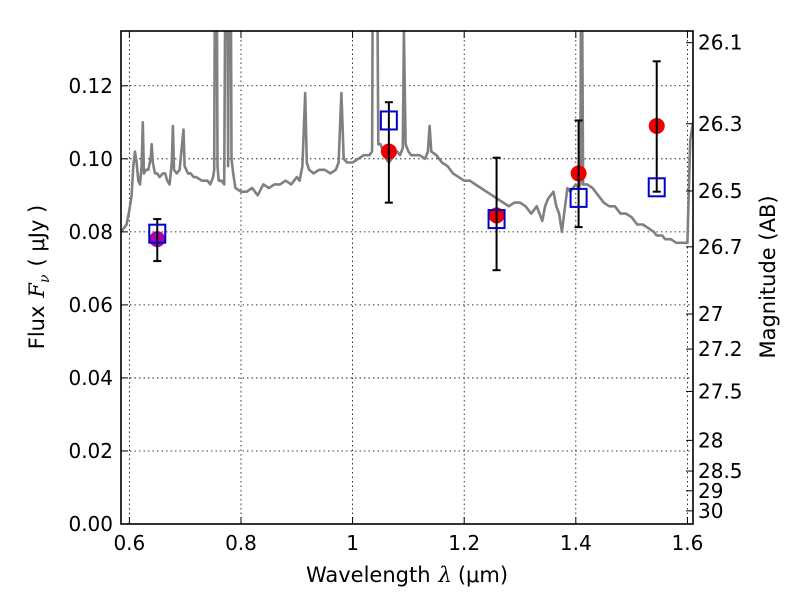  What do you see at coordinates (720, 43) in the screenshot?
I see `y2-tick-label: 26.1` at bounding box center [720, 43].